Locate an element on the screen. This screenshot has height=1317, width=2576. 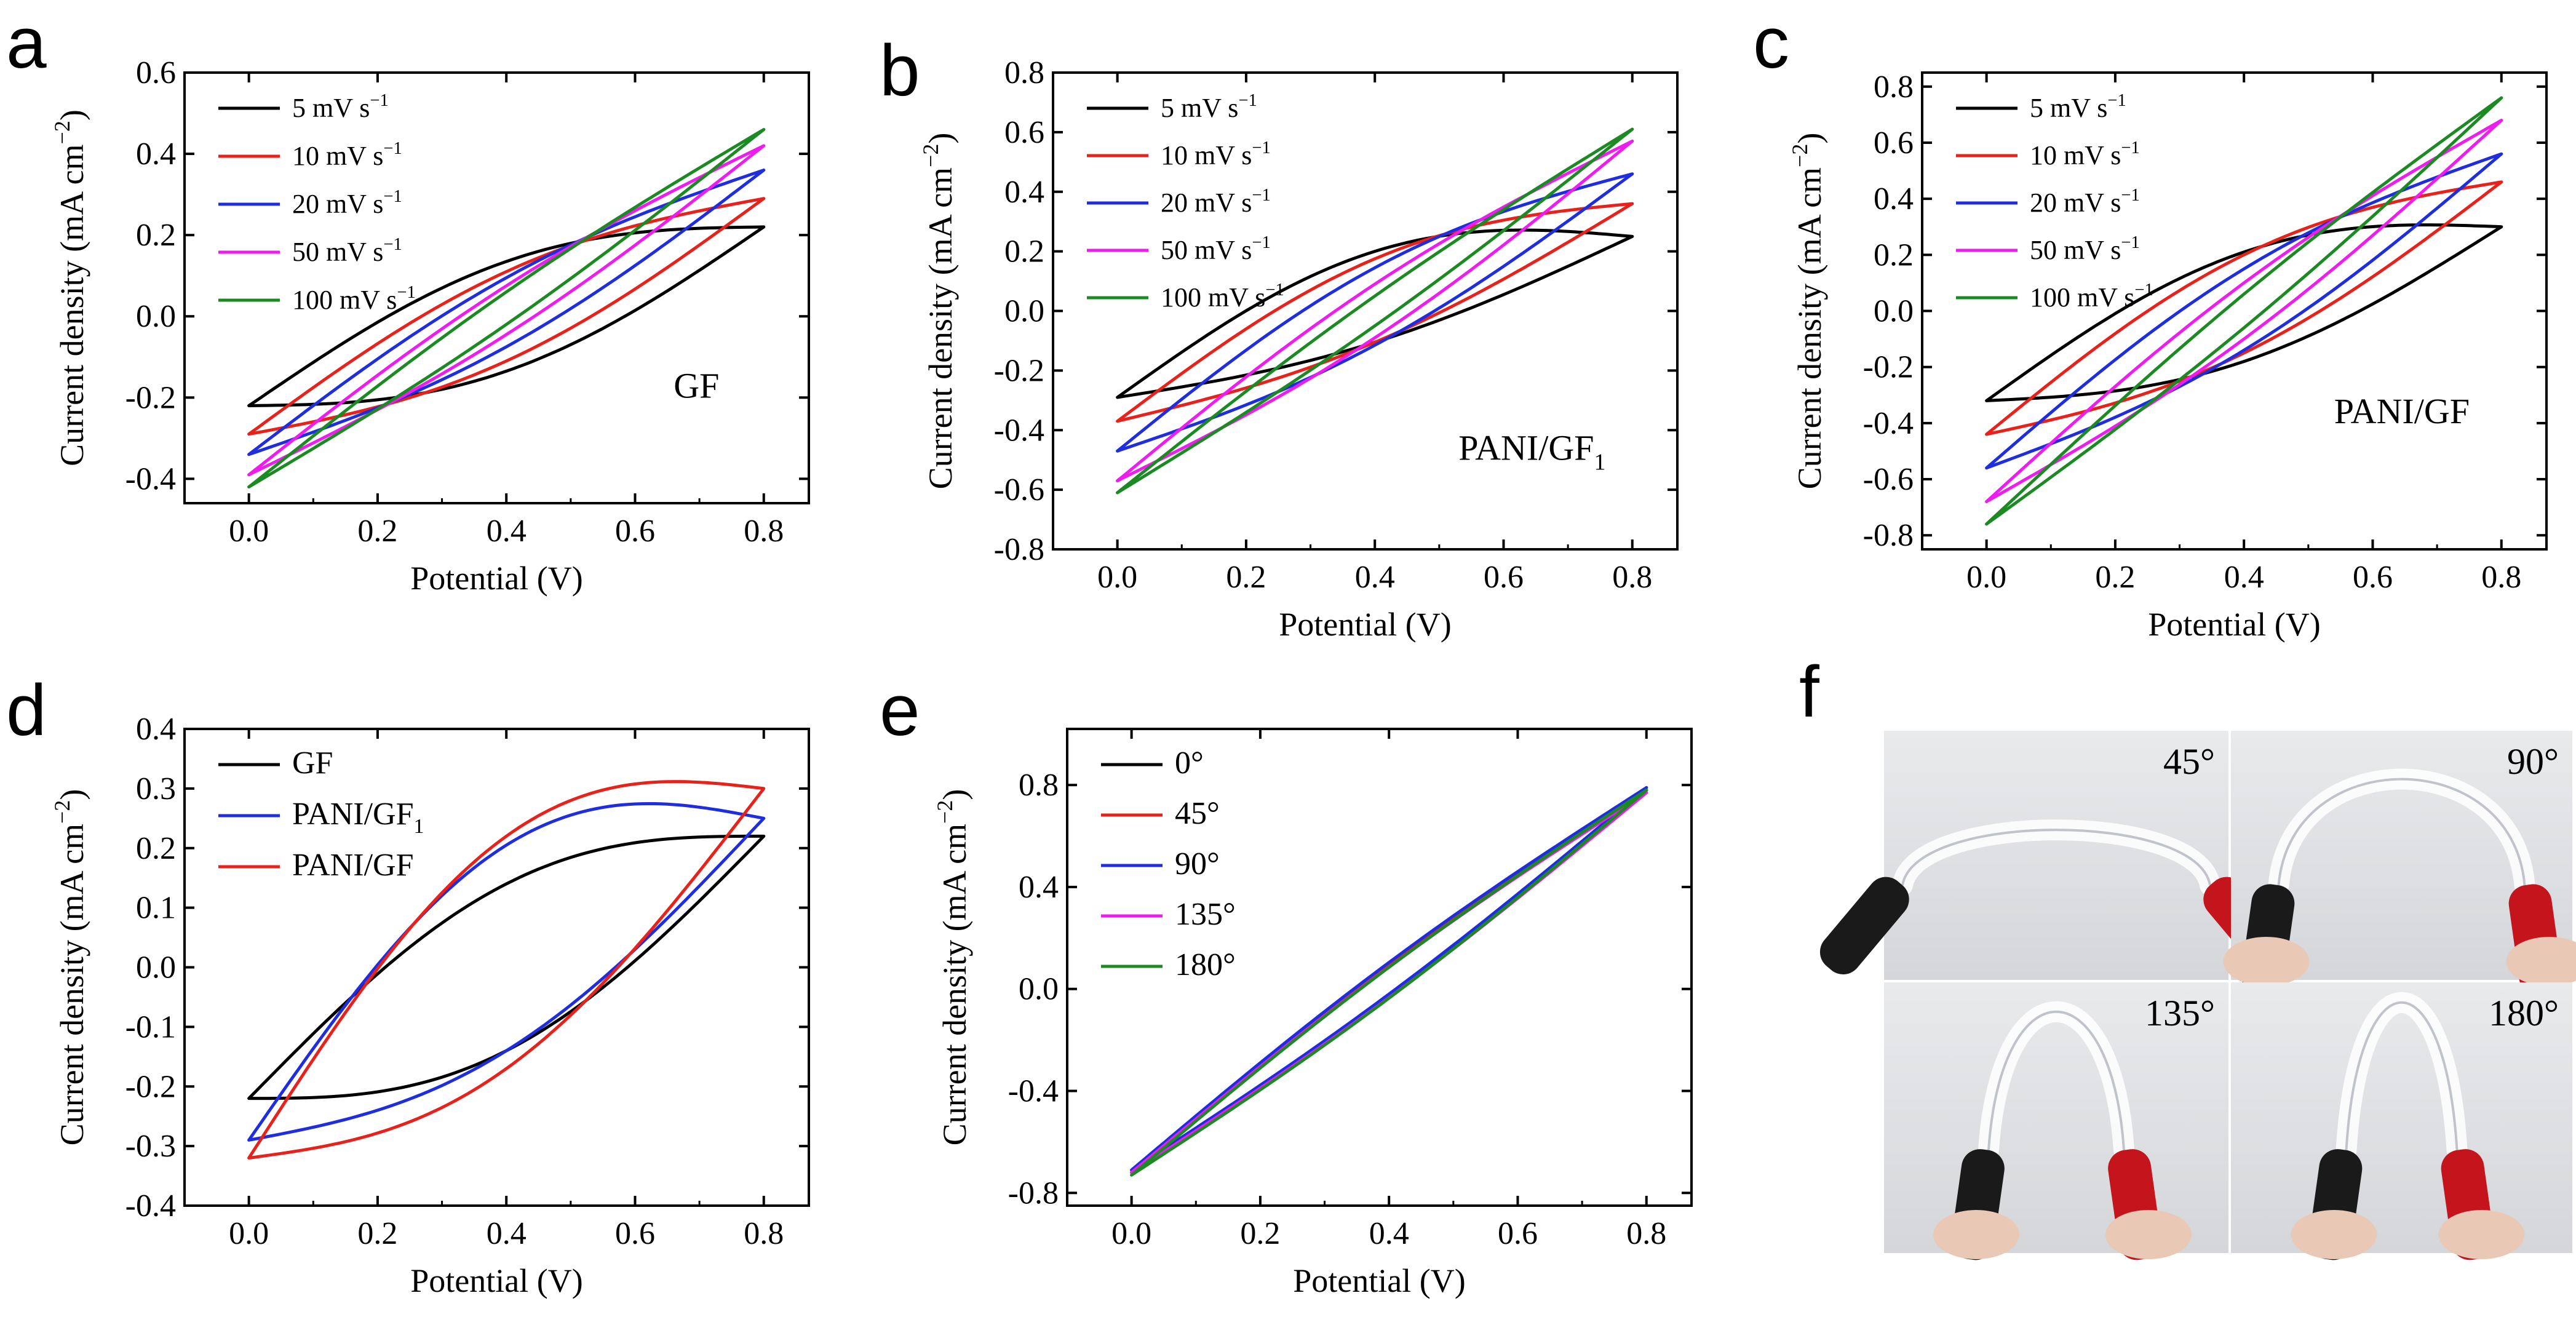
y-tick-label: -0.8 is located at coordinates (1019, 549).